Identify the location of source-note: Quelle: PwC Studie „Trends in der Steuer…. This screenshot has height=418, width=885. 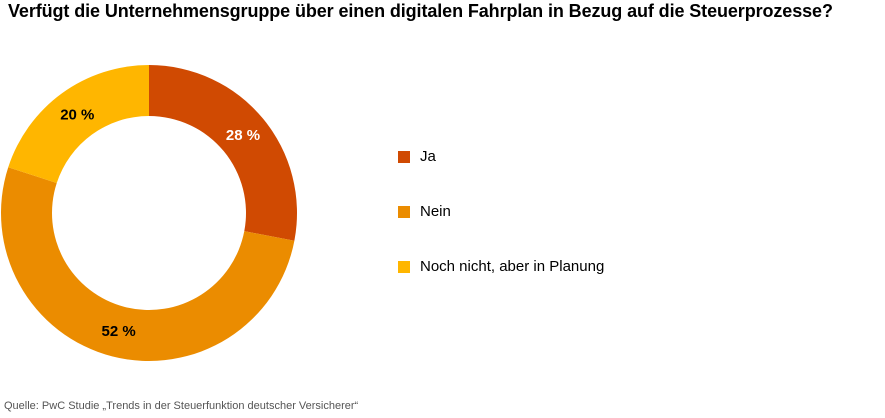
(181, 406).